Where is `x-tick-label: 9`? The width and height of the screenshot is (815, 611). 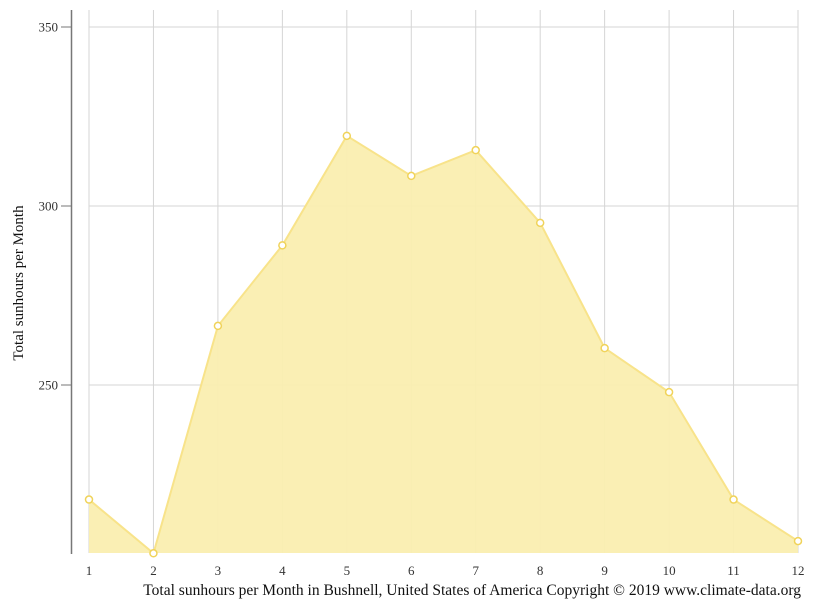 x-tick-label: 9 is located at coordinates (604, 570).